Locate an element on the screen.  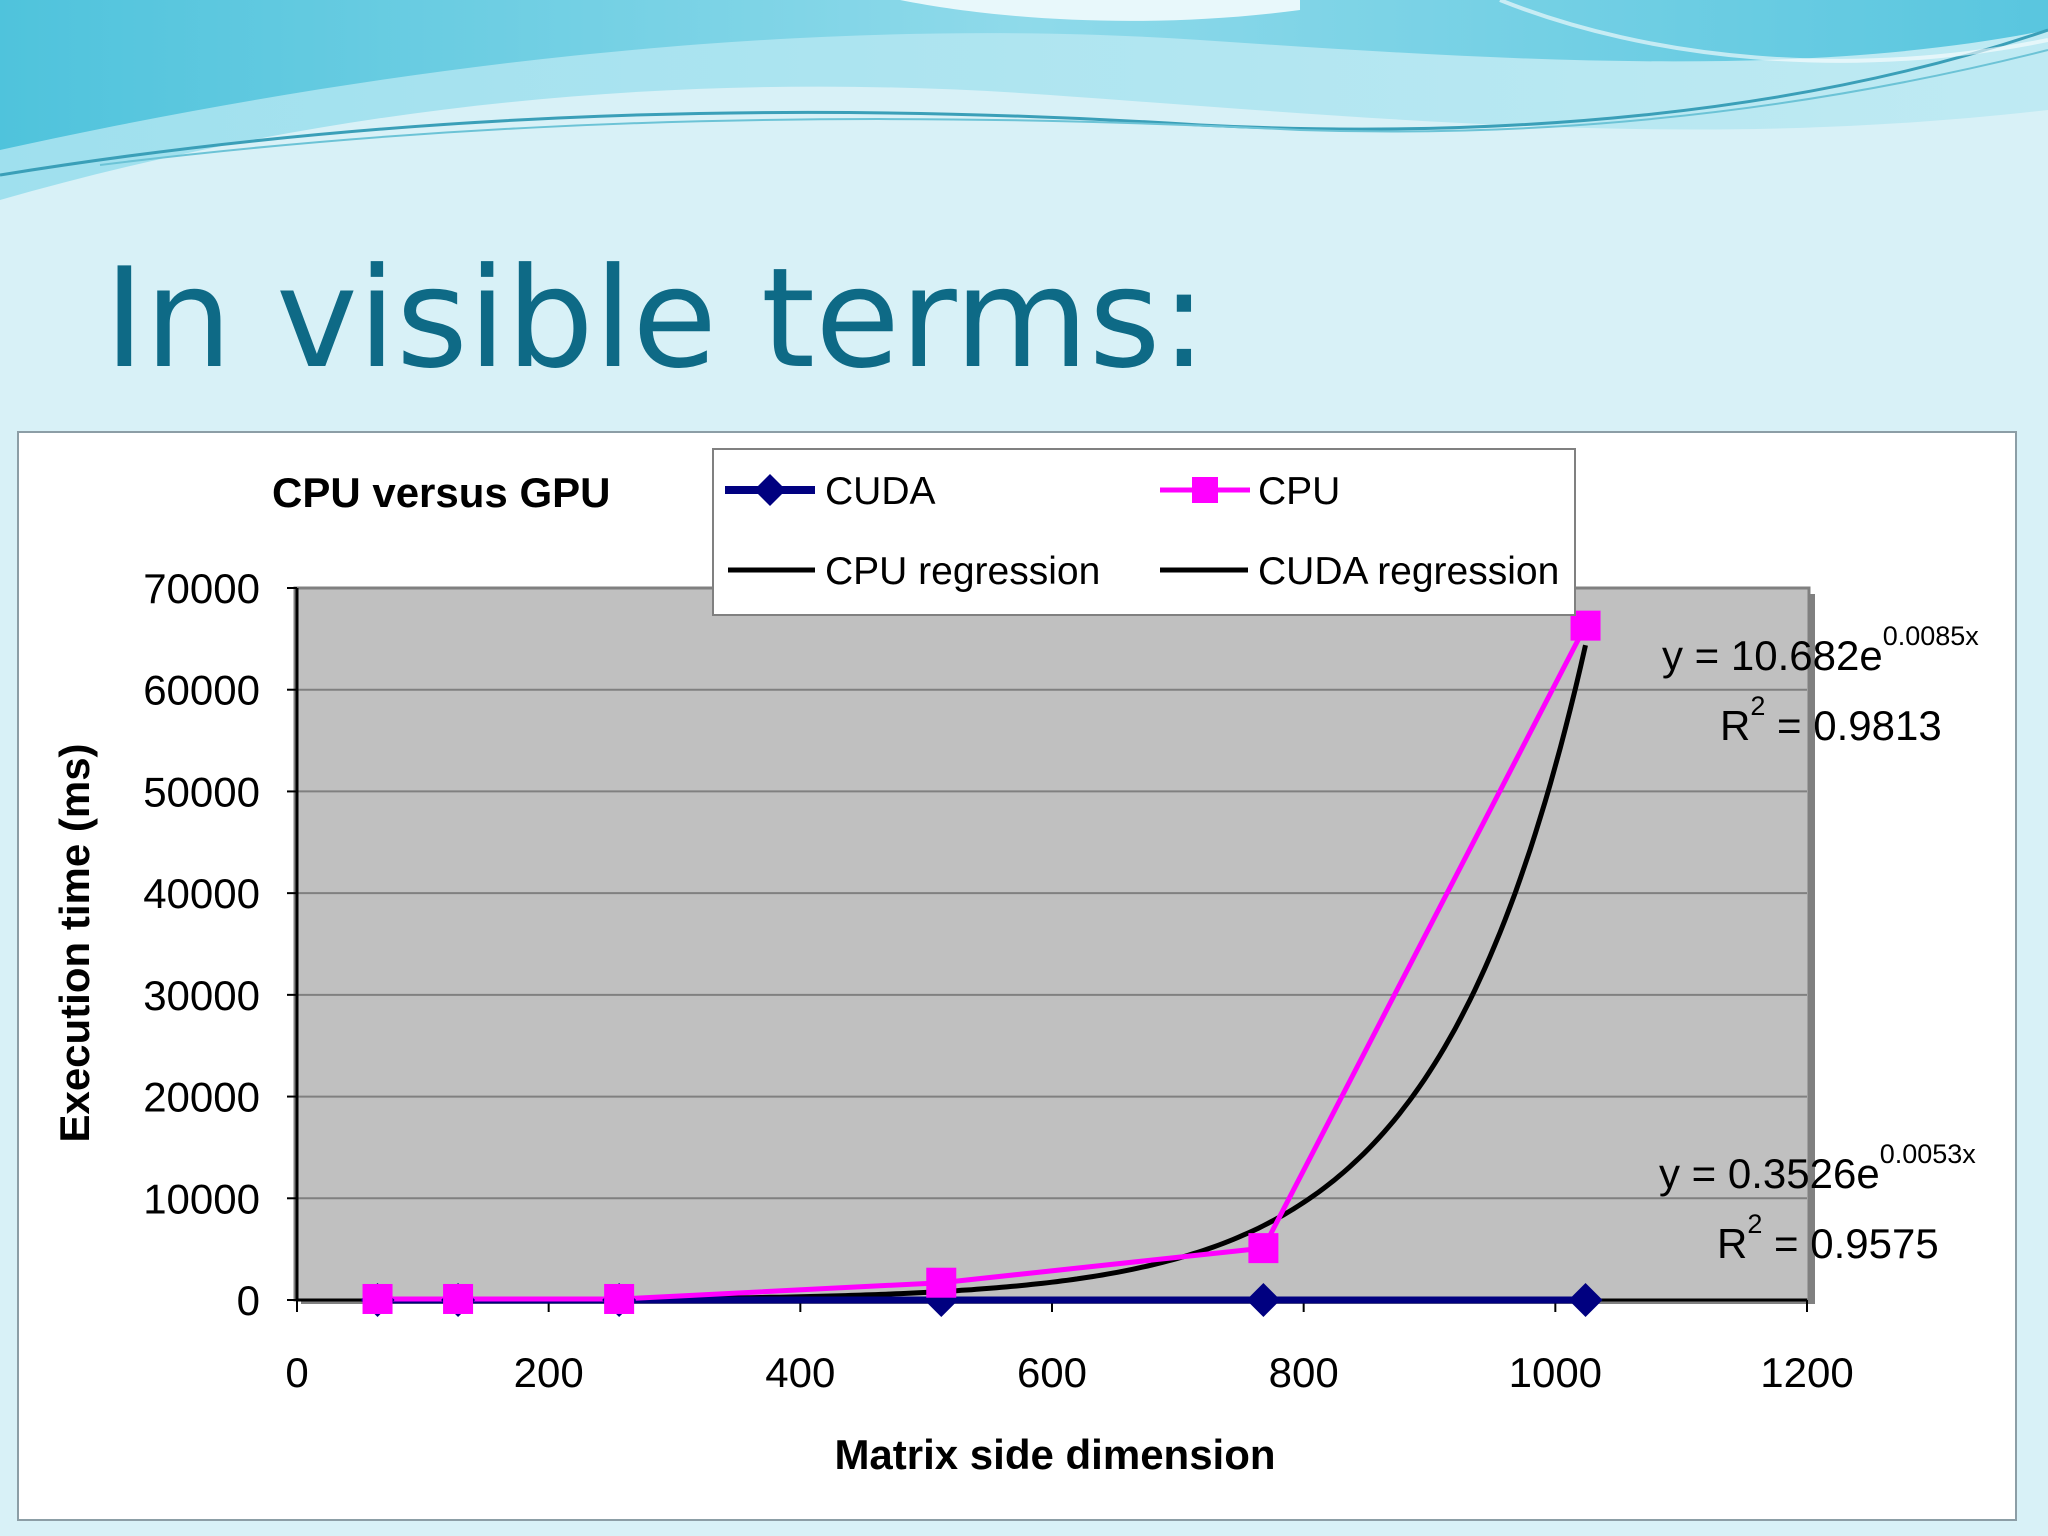
legend-label-cuda-regression: CUDA regression is located at coordinates (1408, 571).